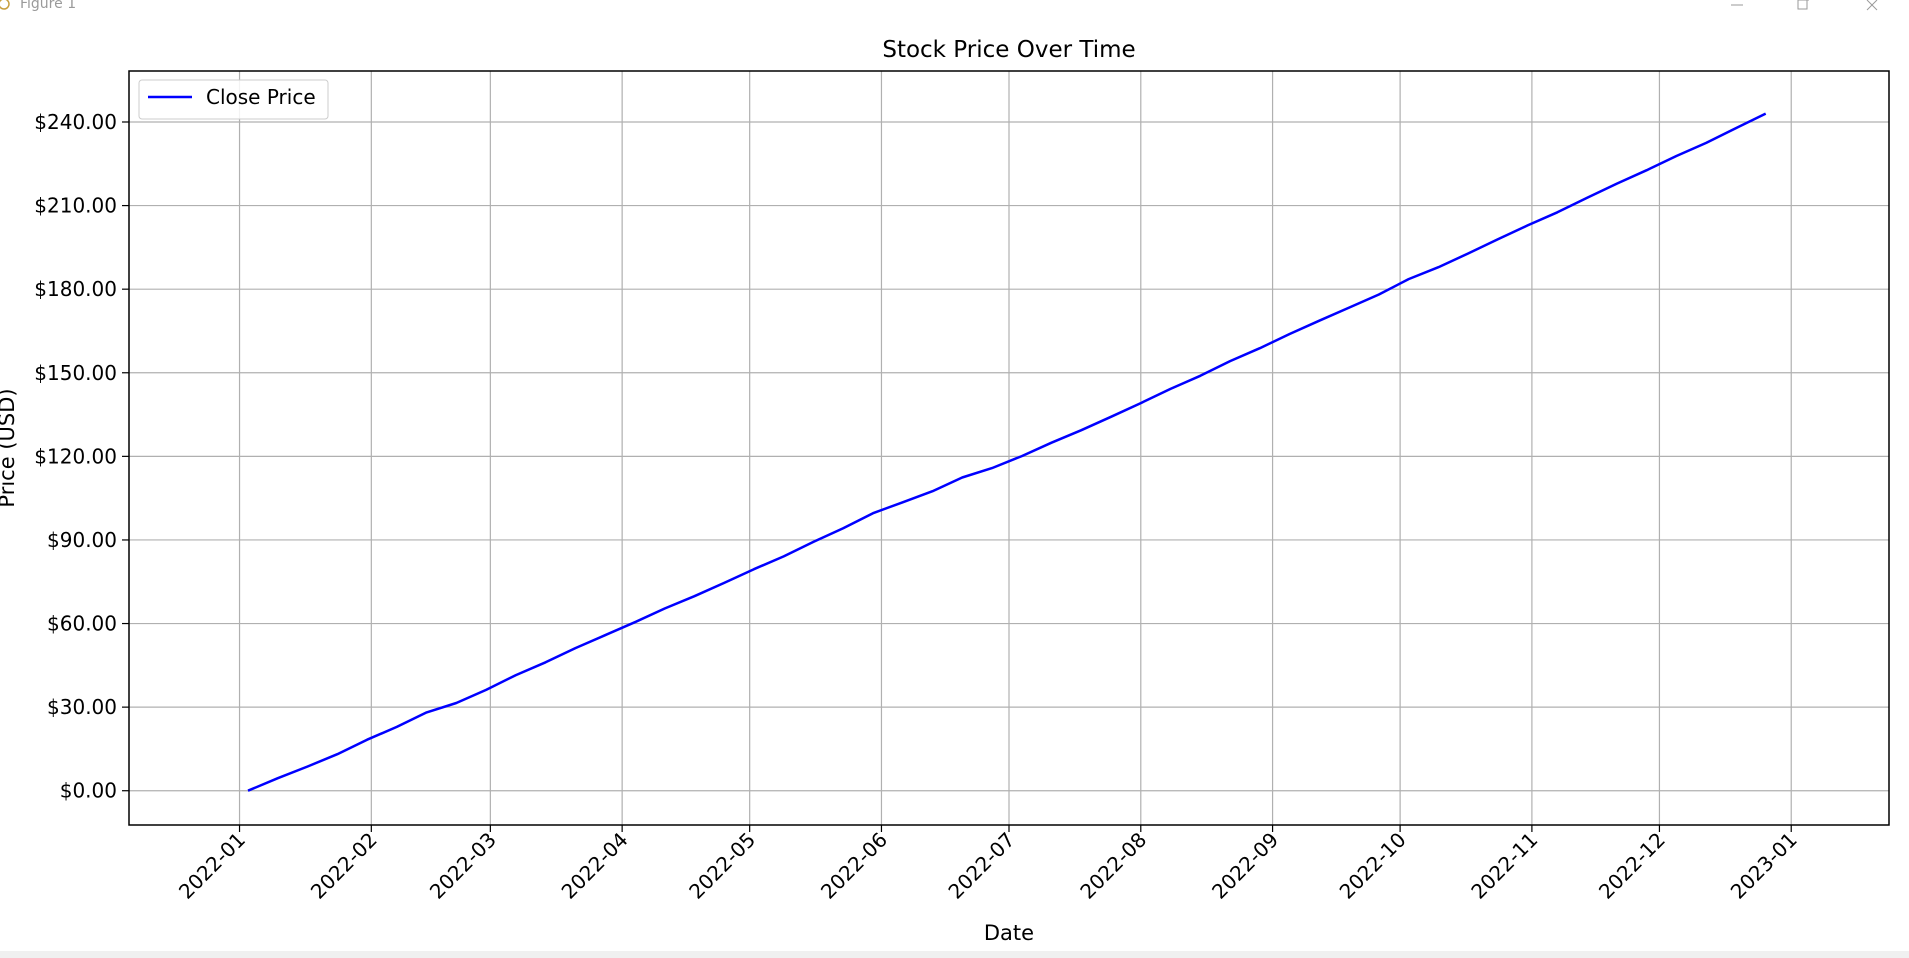 The image size is (1909, 958). I want to click on legend: Close Price, so click(233, 99).